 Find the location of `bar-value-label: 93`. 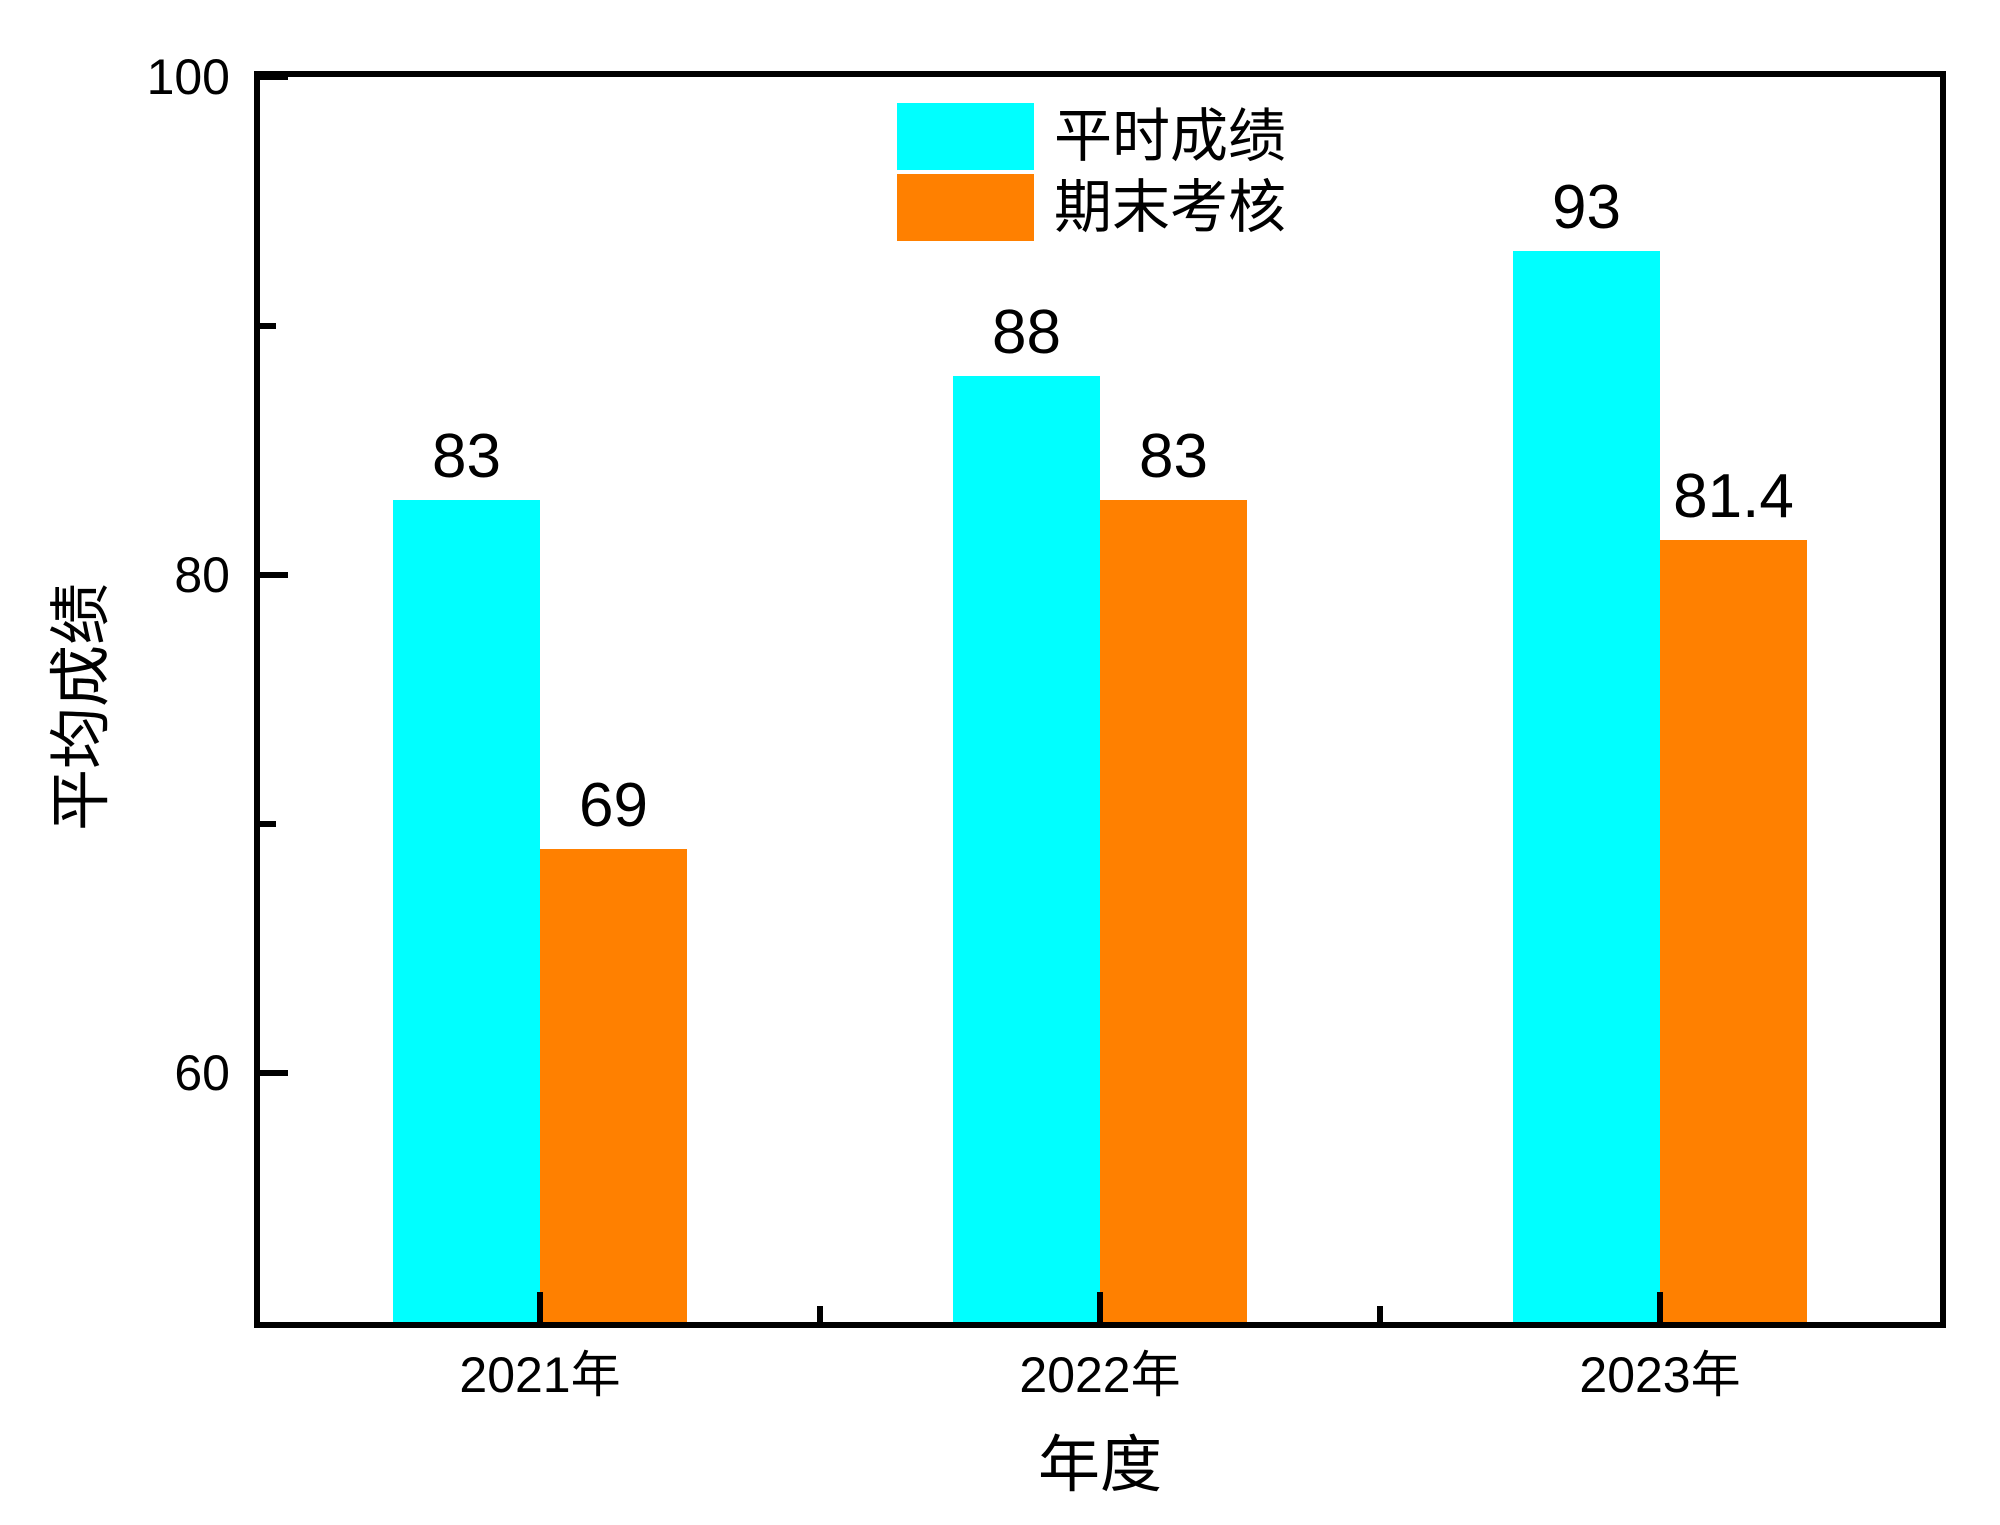

bar-value-label: 93 is located at coordinates (1586, 208).